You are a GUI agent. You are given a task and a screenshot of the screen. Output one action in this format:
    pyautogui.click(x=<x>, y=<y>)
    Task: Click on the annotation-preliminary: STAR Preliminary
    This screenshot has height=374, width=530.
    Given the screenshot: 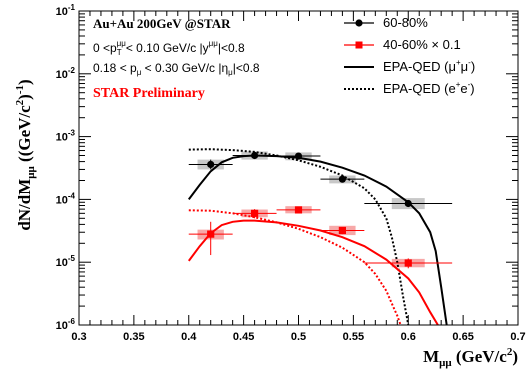 What is the action you would take?
    pyautogui.click(x=149, y=93)
    